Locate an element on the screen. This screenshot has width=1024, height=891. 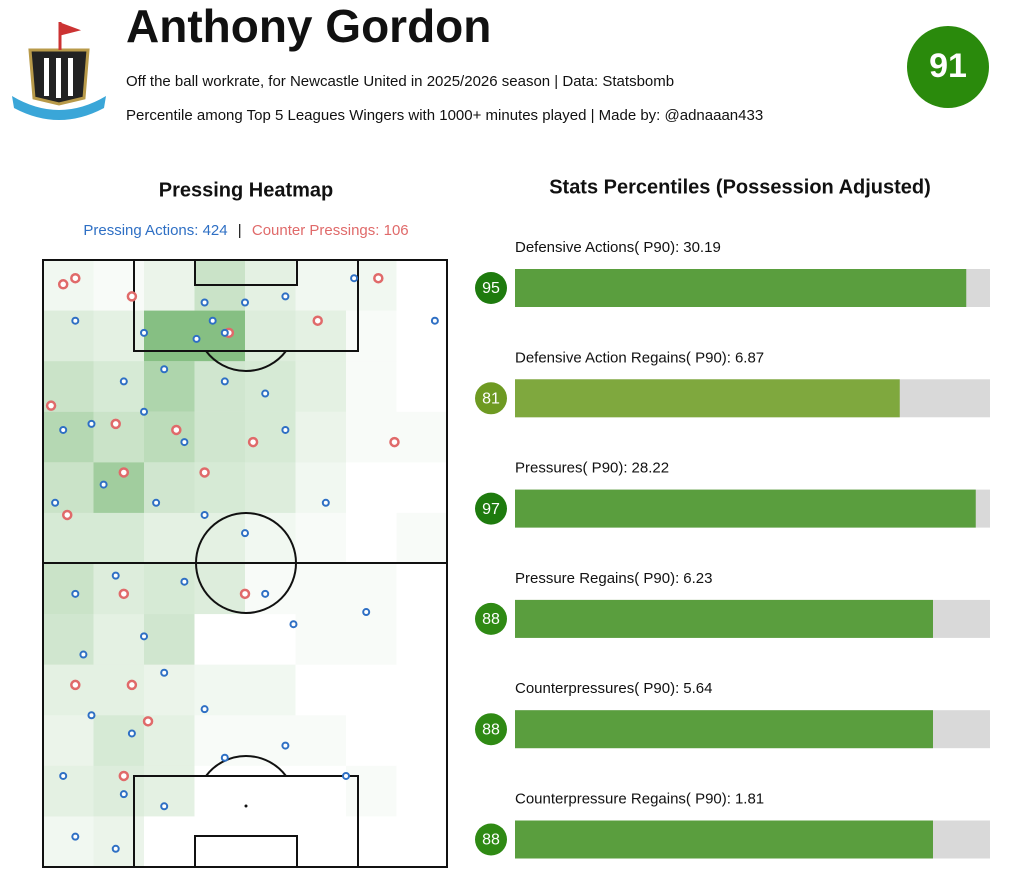
stat-value: 6.87 is located at coordinates (749, 357).